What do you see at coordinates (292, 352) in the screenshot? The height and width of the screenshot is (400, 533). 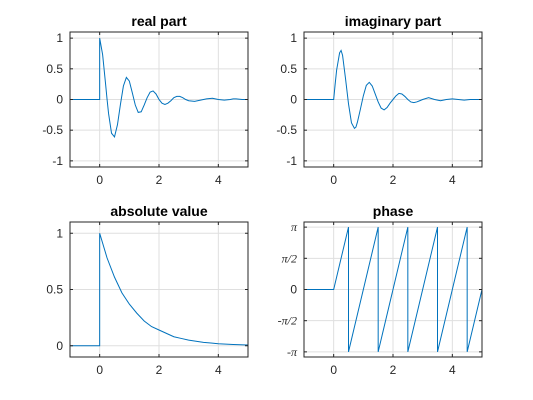 I see `y-tick-label: -π` at bounding box center [292, 352].